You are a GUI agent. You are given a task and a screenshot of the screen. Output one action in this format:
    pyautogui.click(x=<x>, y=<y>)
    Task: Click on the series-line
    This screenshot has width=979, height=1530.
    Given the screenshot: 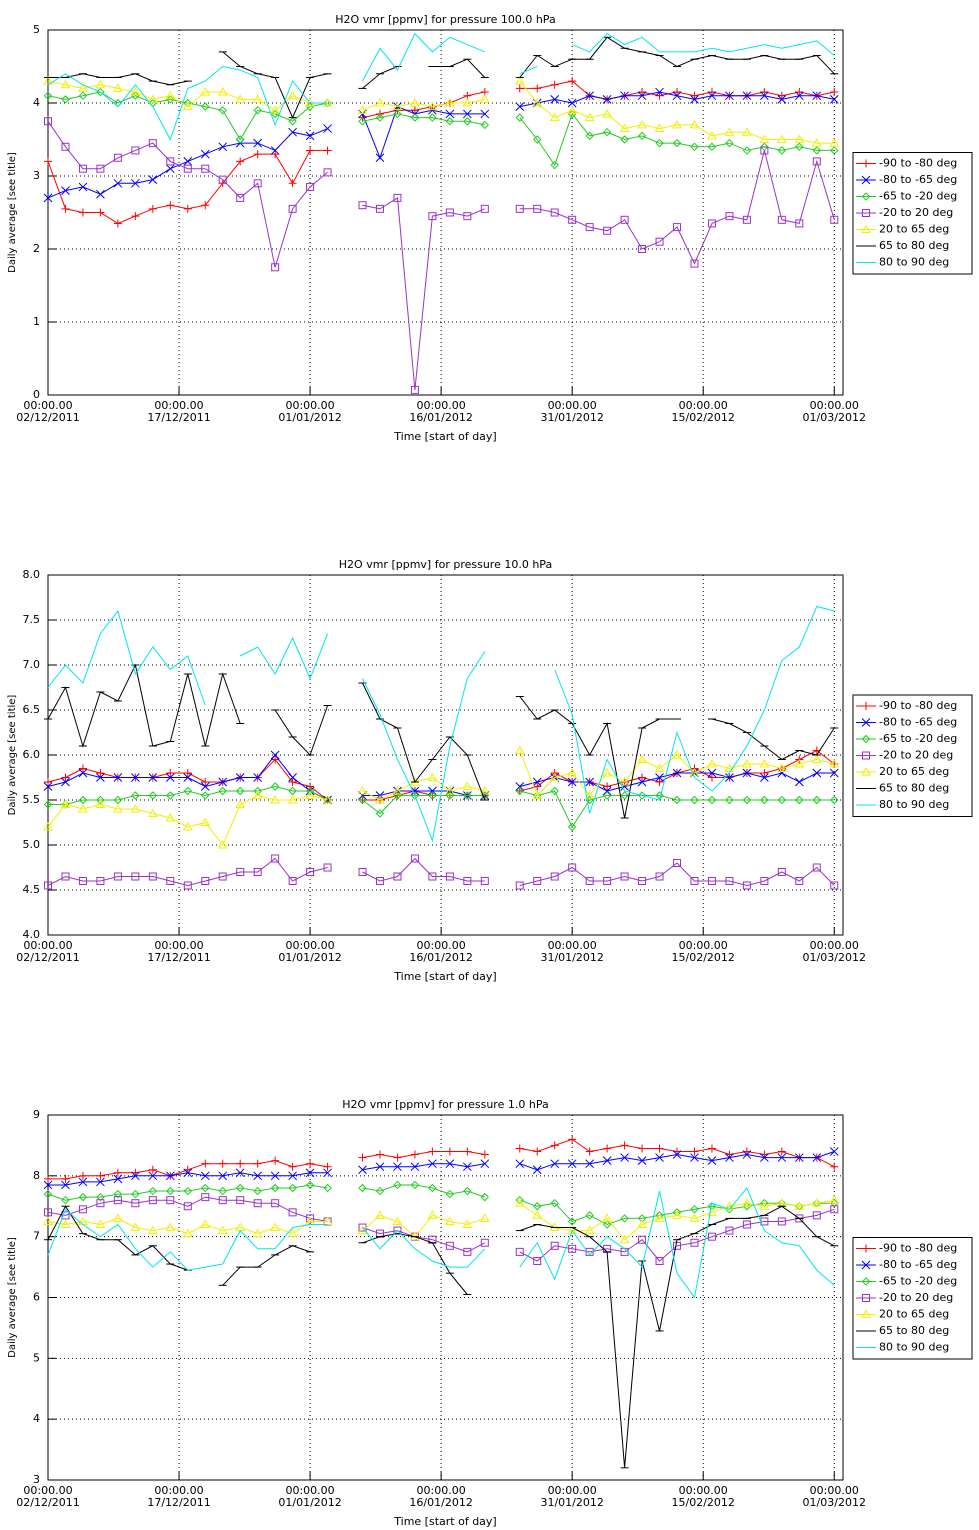 What is the action you would take?
    pyautogui.click(x=441, y=872)
    